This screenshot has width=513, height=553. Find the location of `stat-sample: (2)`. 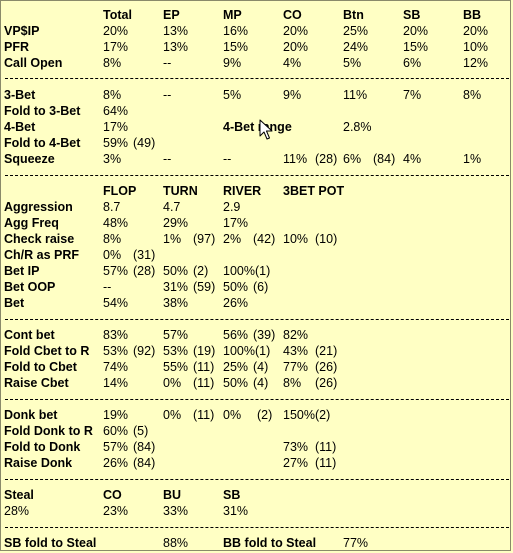

stat-sample: (2) is located at coordinates (201, 271).